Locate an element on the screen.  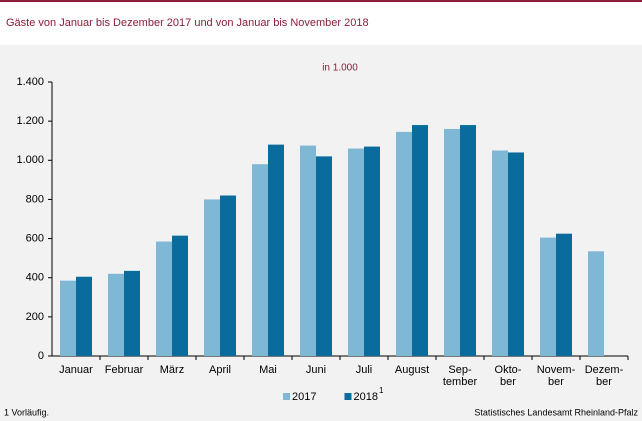
x-tick-label: Sep-tember is located at coordinates (460, 376).